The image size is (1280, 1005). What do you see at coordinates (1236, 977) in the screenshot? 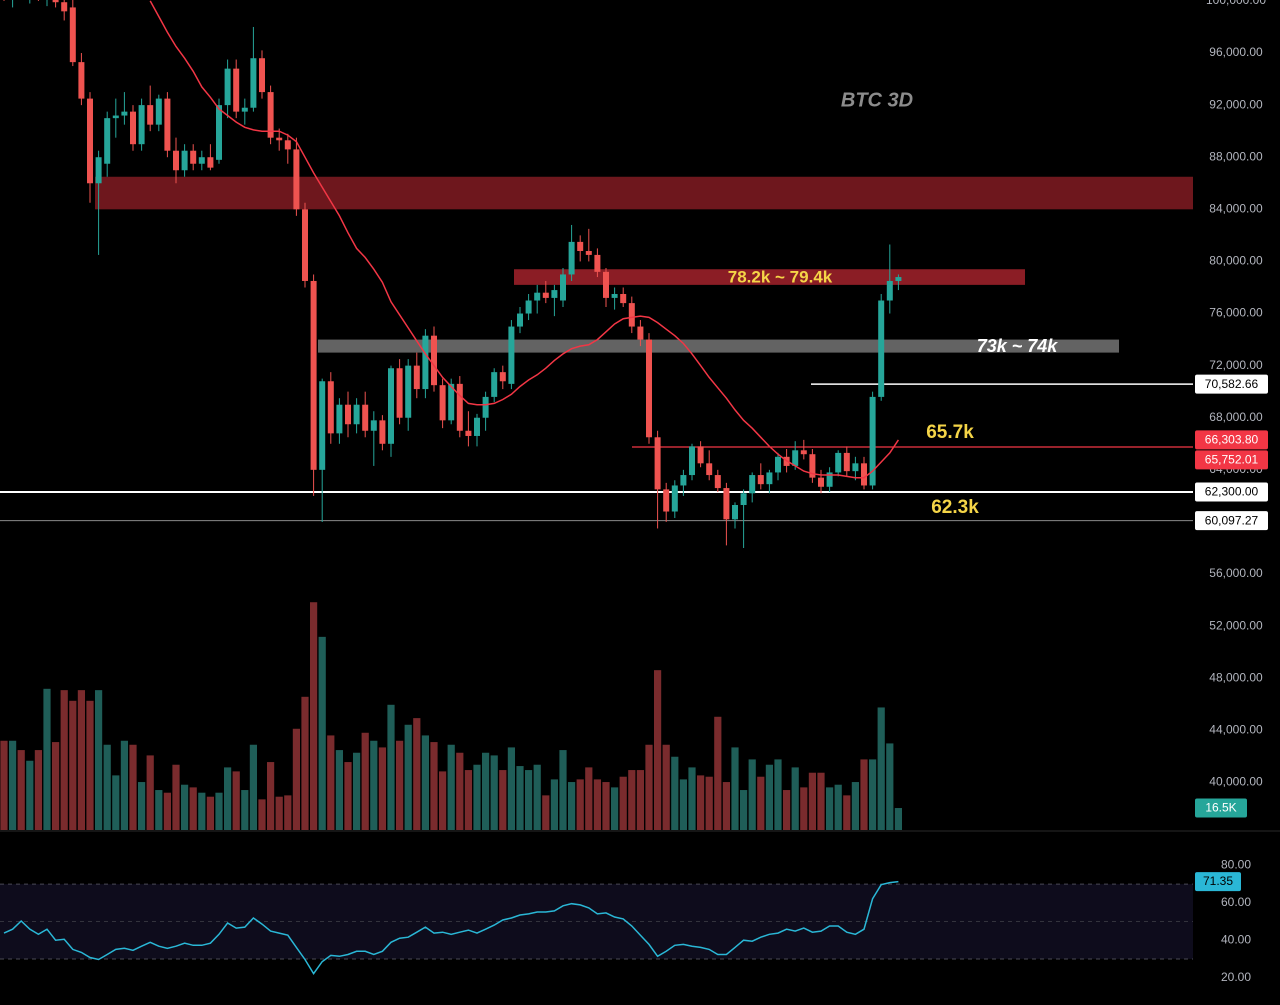
I see `rsi-tick-label: 20.00` at bounding box center [1236, 977].